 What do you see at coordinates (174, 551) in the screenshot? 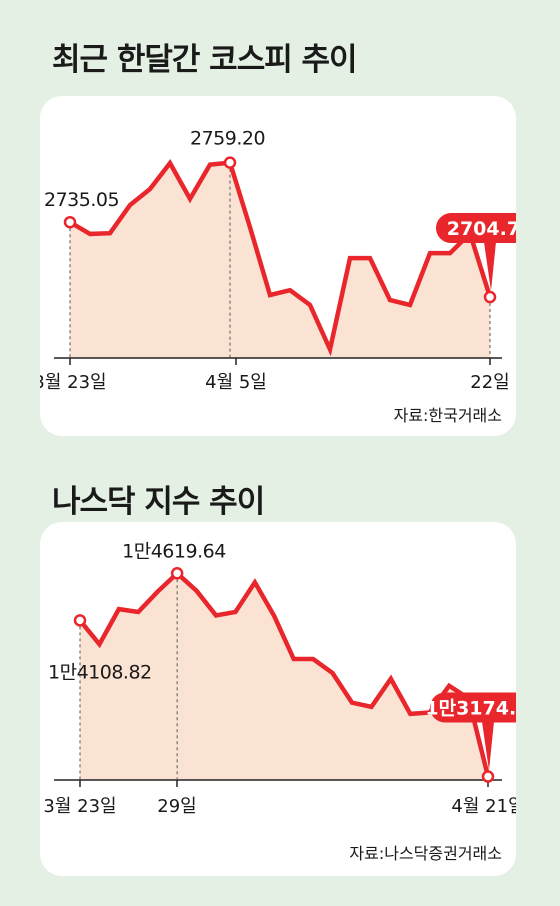
I see `nasdaq-point-label: 1만4619.64` at bounding box center [174, 551].